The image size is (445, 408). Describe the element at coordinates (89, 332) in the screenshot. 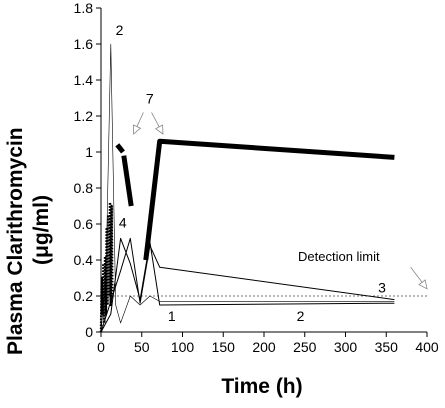

I see `y-tick-label: 0` at that location.